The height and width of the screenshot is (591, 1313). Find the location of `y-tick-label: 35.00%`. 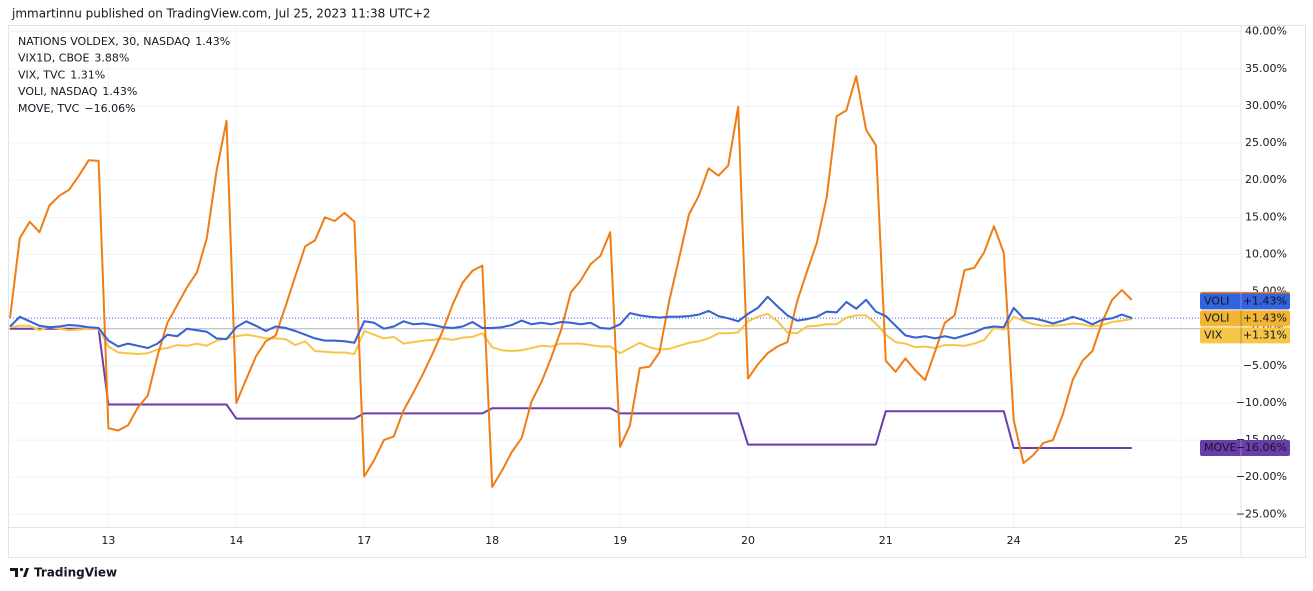

y-tick-label: 35.00% is located at coordinates (1266, 68).